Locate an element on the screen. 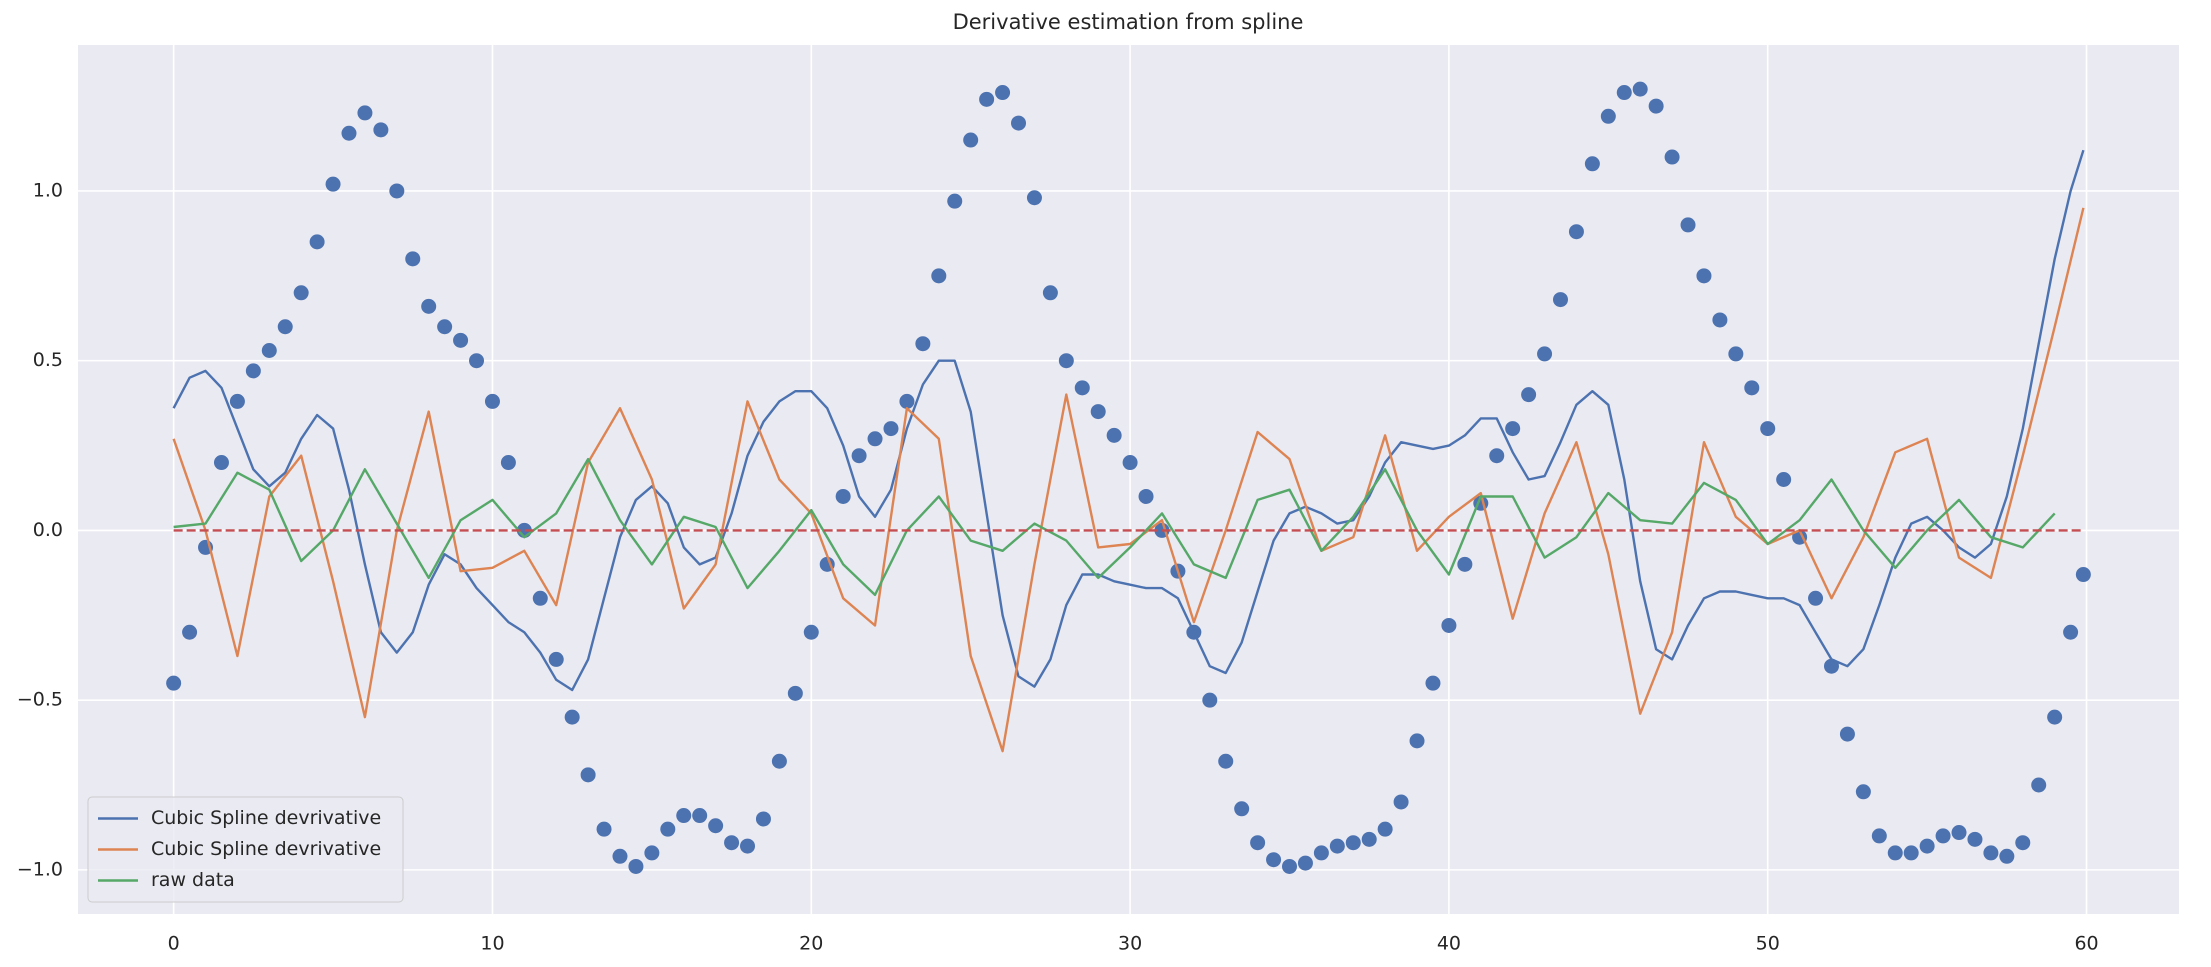 The width and height of the screenshot is (2211, 967). x-tick-label: 0 is located at coordinates (174, 944).